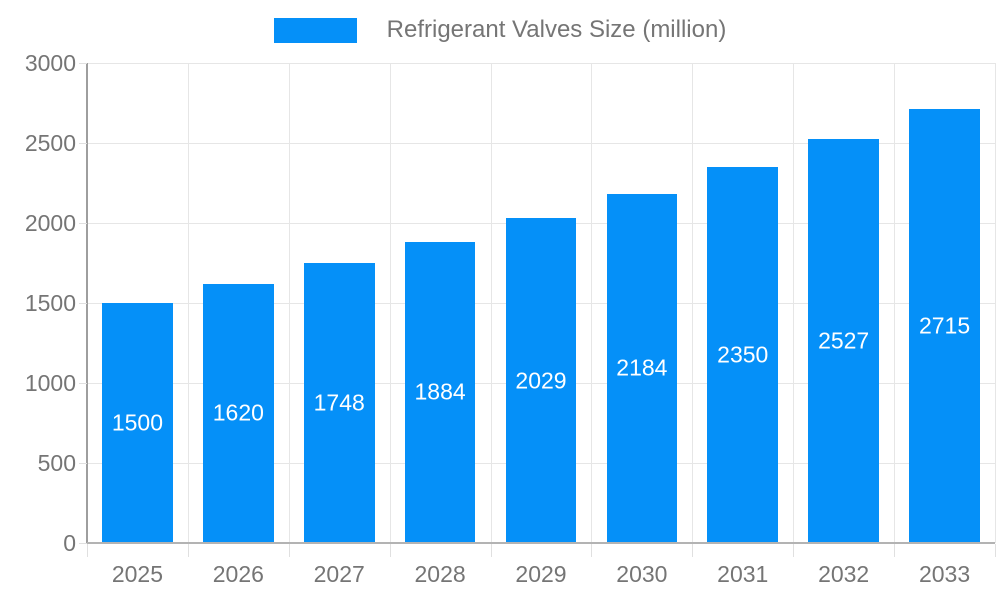 The image size is (1000, 600). I want to click on bar-value-label: 2715, so click(944, 325).